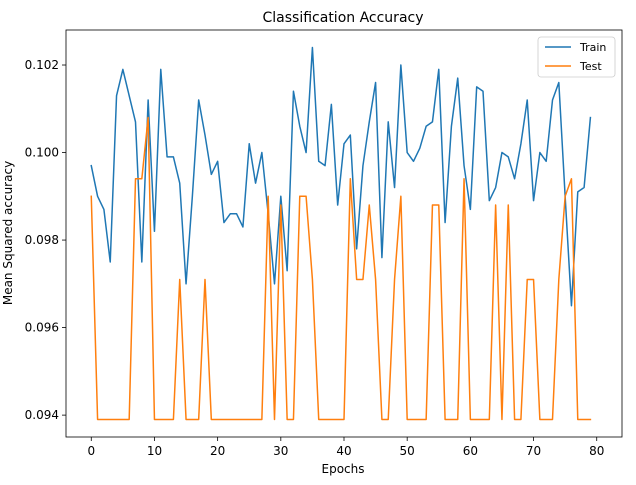 This screenshot has height=485, width=636. What do you see at coordinates (154, 451) in the screenshot?
I see `x-tick-label-10: 10` at bounding box center [154, 451].